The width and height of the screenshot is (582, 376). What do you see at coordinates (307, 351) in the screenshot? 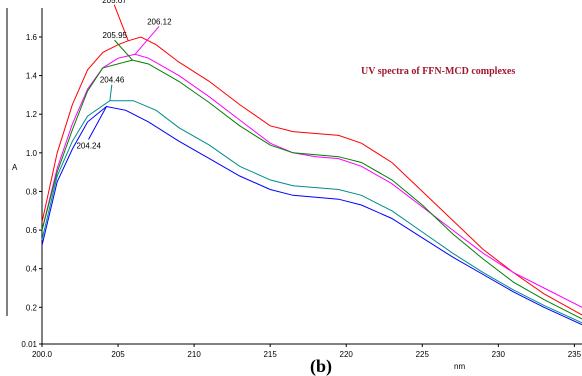
I see `x-ticks: 200.0 205 210 215 220 225 230 235` at bounding box center [307, 351].